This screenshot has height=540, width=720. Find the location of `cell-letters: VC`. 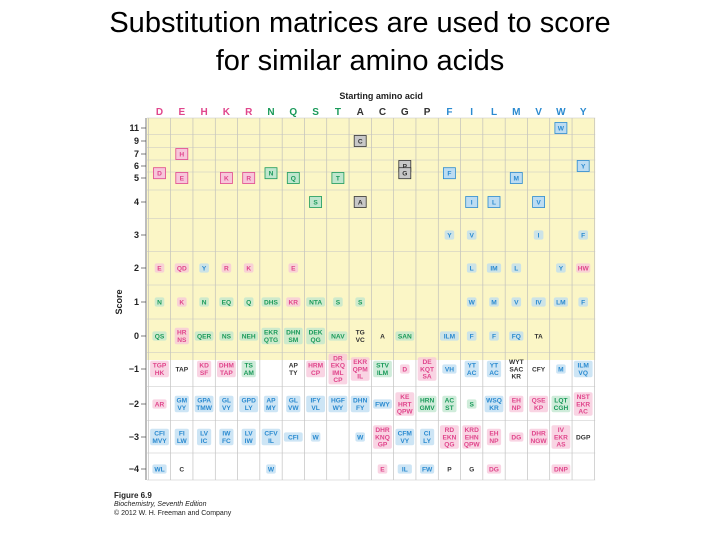

cell-letters: VC is located at coordinates (360, 340).